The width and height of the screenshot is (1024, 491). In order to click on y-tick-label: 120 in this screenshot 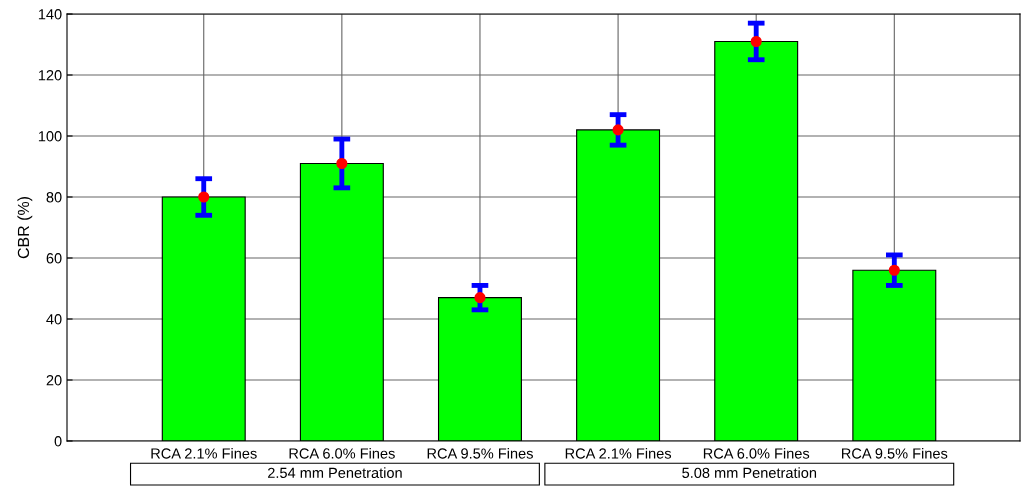, I will do `click(50, 75)`.